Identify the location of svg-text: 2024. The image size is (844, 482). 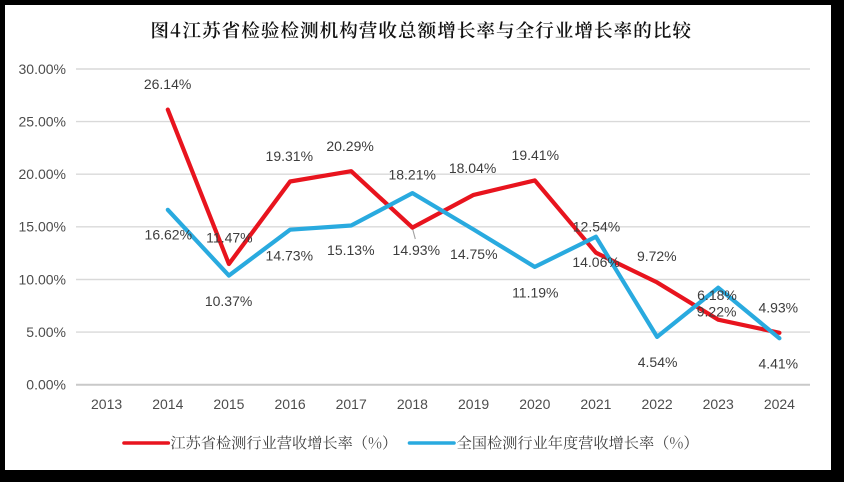
(779, 404).